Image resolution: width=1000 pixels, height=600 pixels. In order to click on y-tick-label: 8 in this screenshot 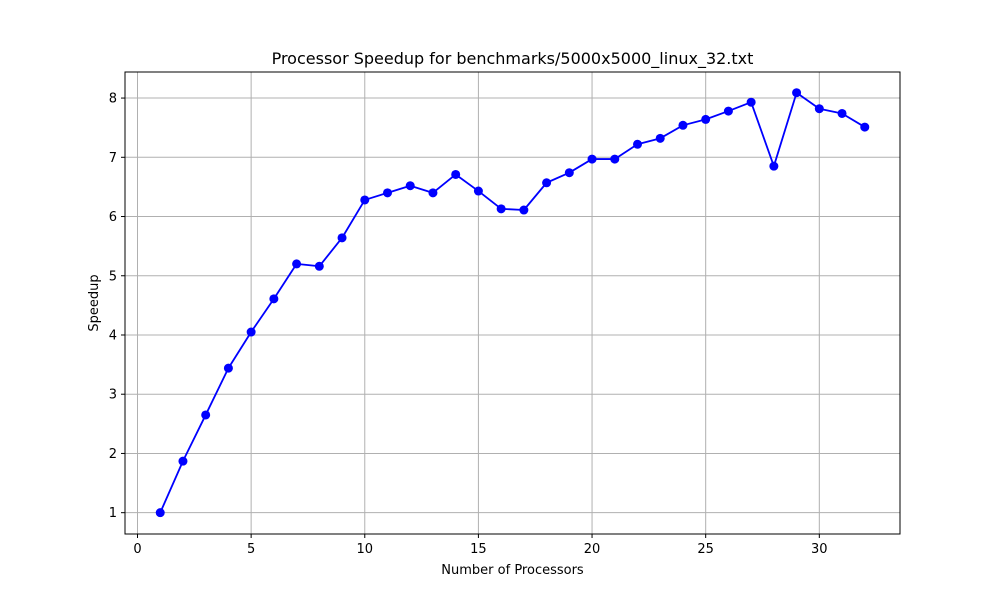, I will do `click(113, 99)`.